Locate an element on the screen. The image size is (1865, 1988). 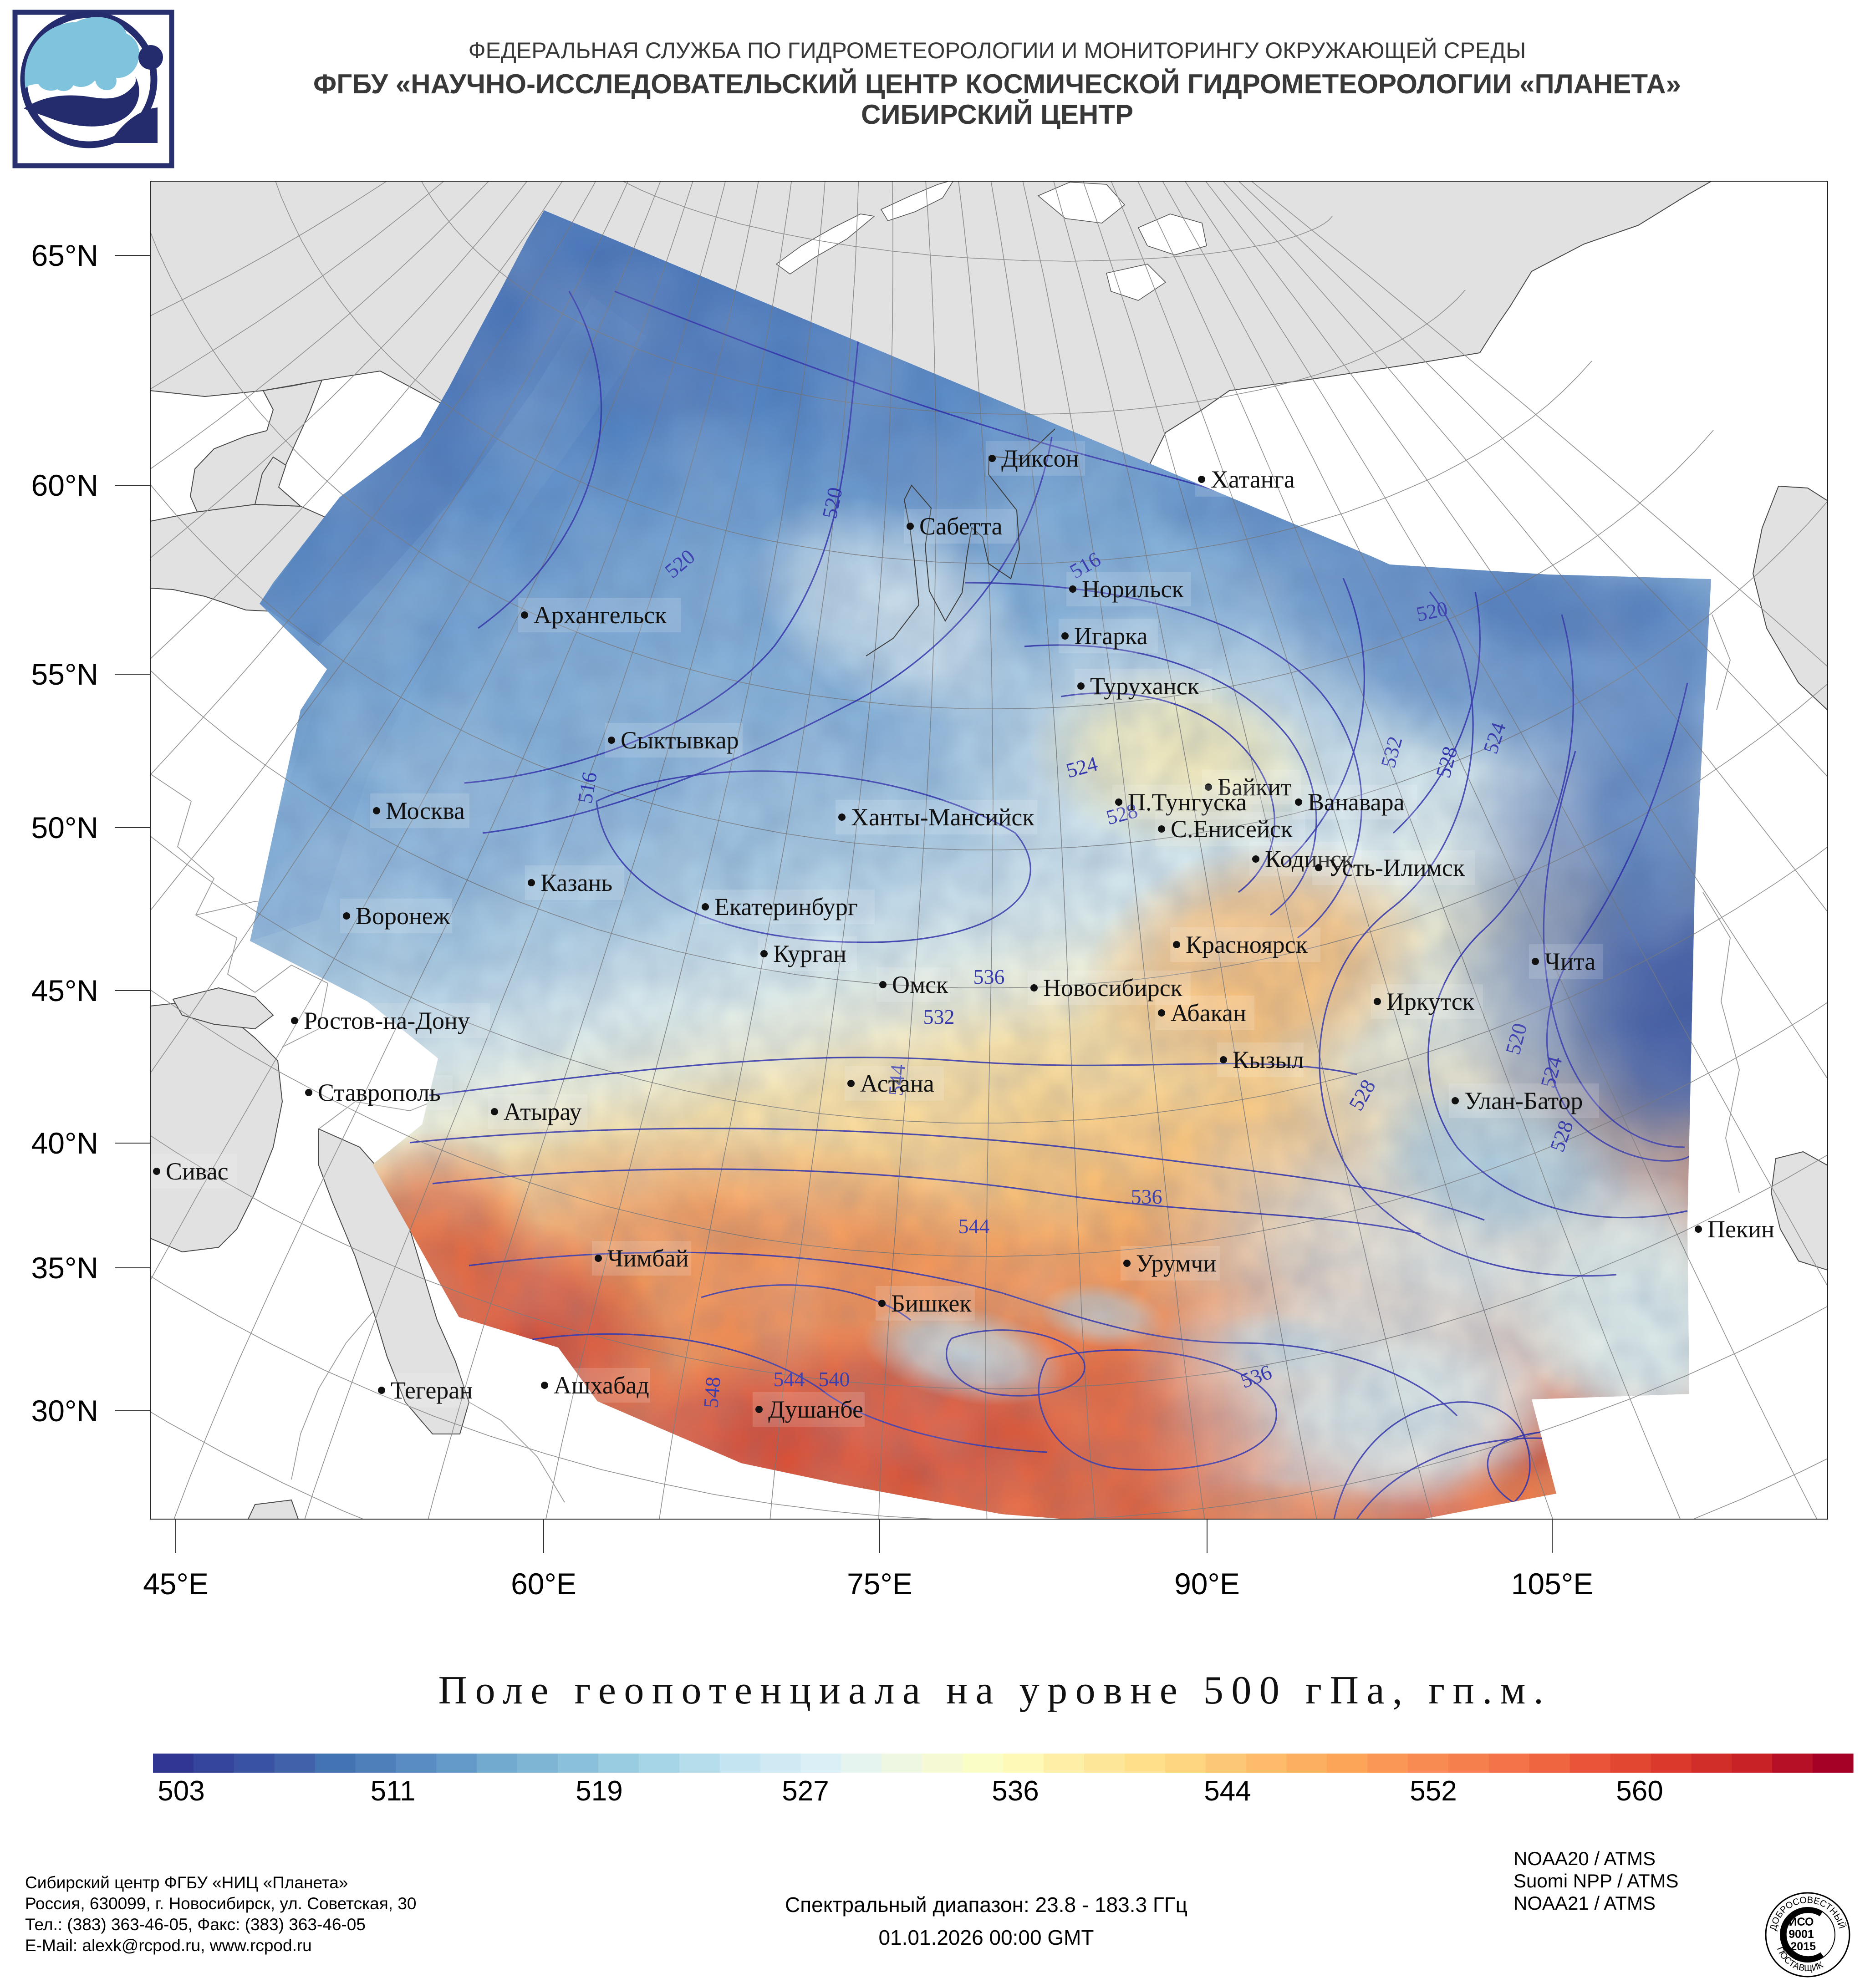
svg-text: NOAA20 / ATMS is located at coordinates (1585, 1858).